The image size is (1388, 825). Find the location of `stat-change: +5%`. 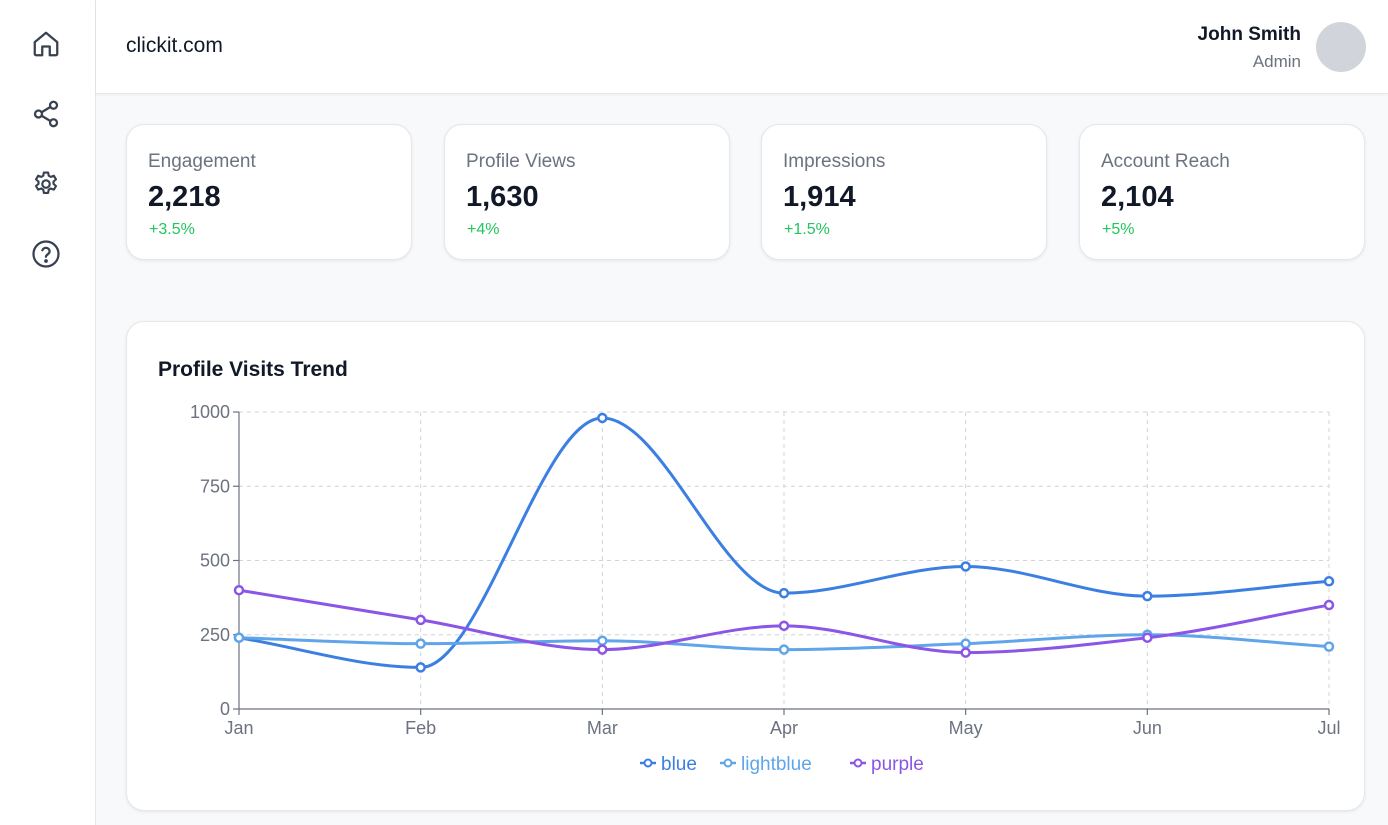

stat-change: +5% is located at coordinates (1118, 229).